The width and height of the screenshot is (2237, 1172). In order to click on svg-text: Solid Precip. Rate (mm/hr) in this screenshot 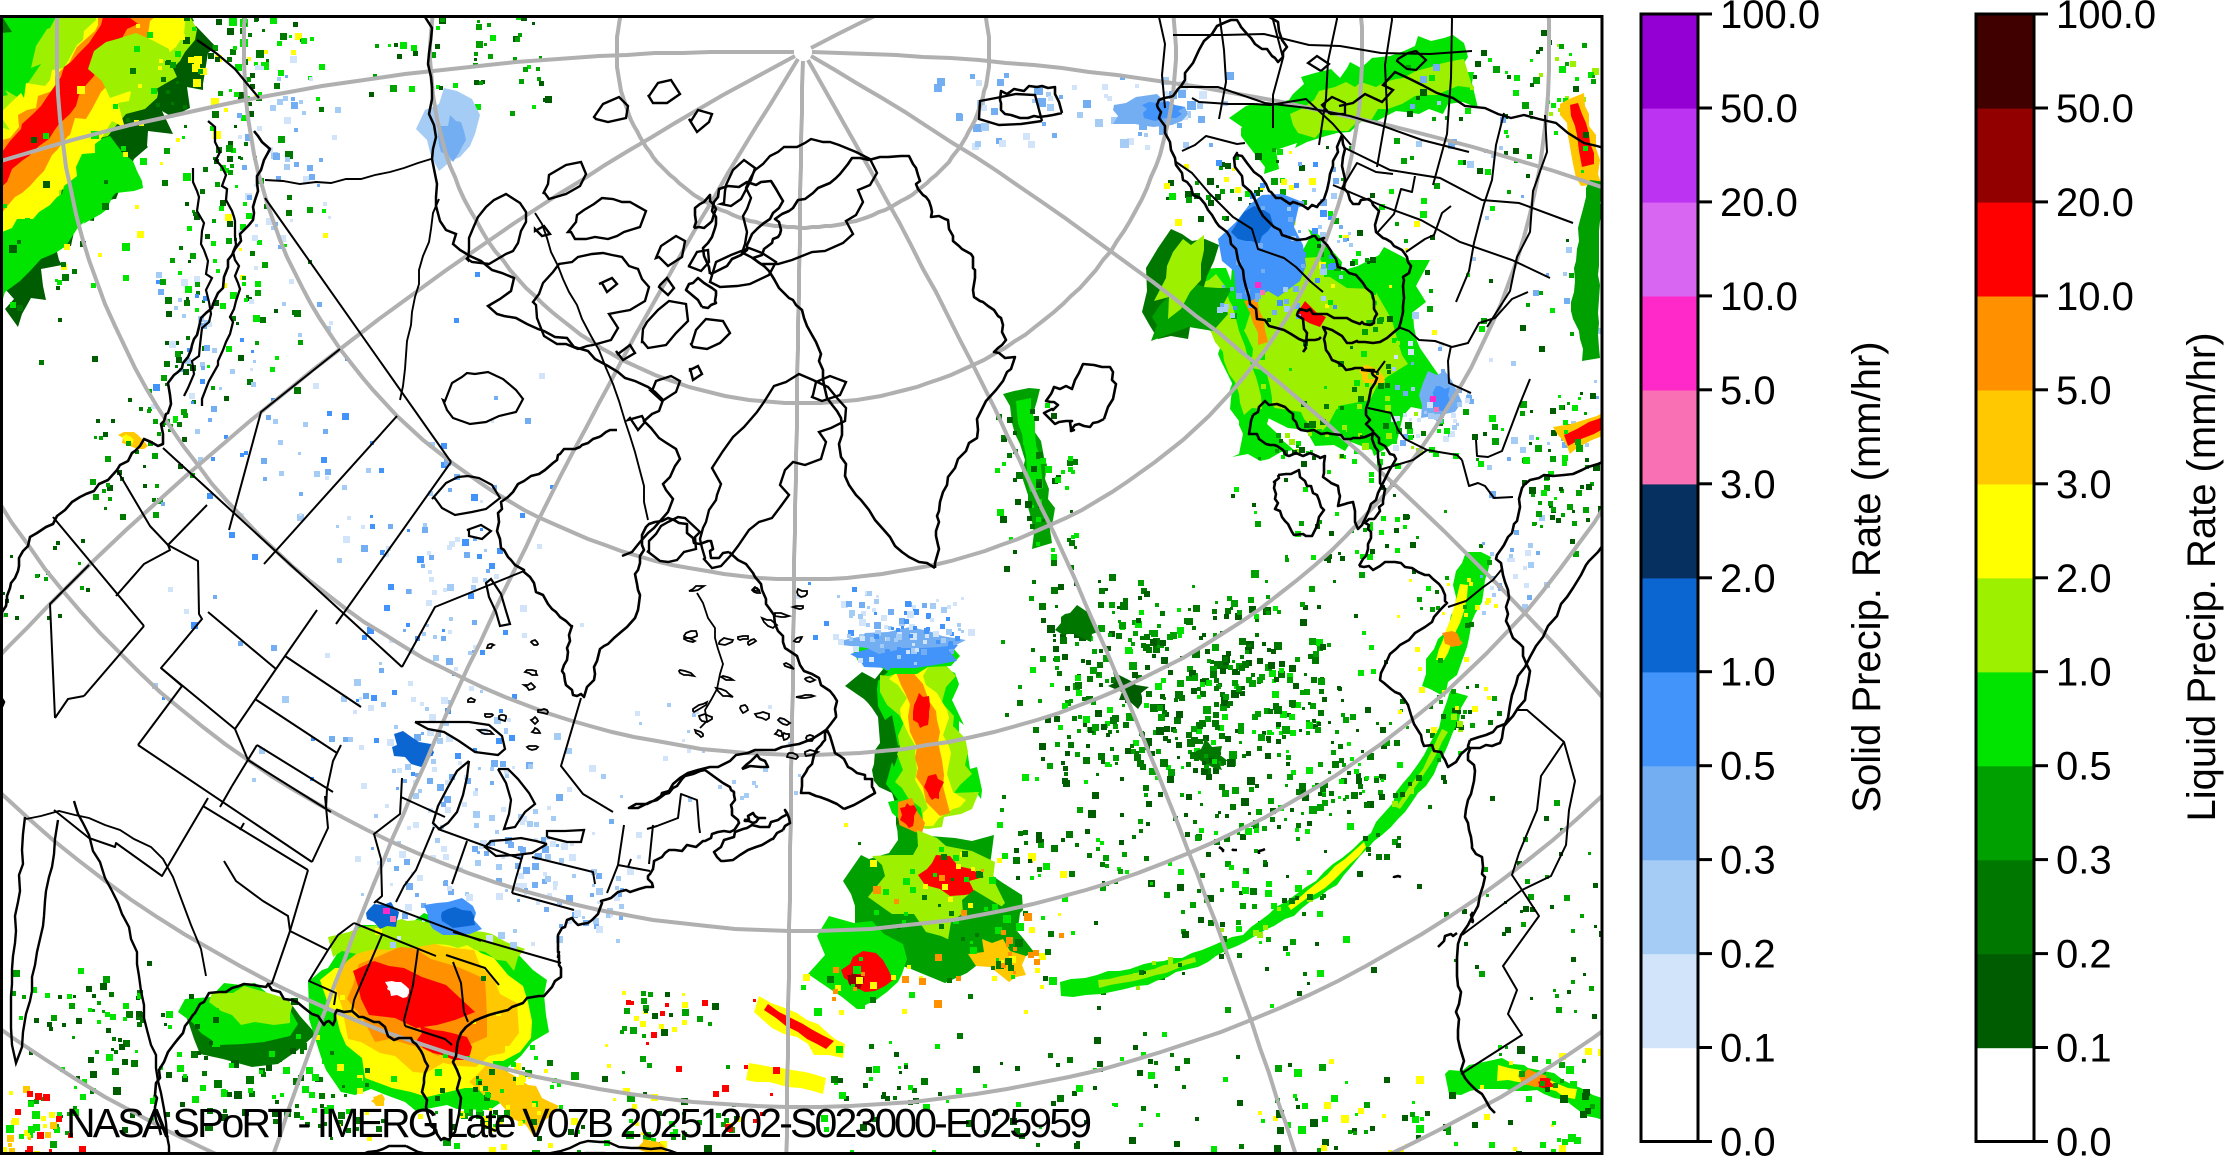, I will do `click(1867, 576)`.